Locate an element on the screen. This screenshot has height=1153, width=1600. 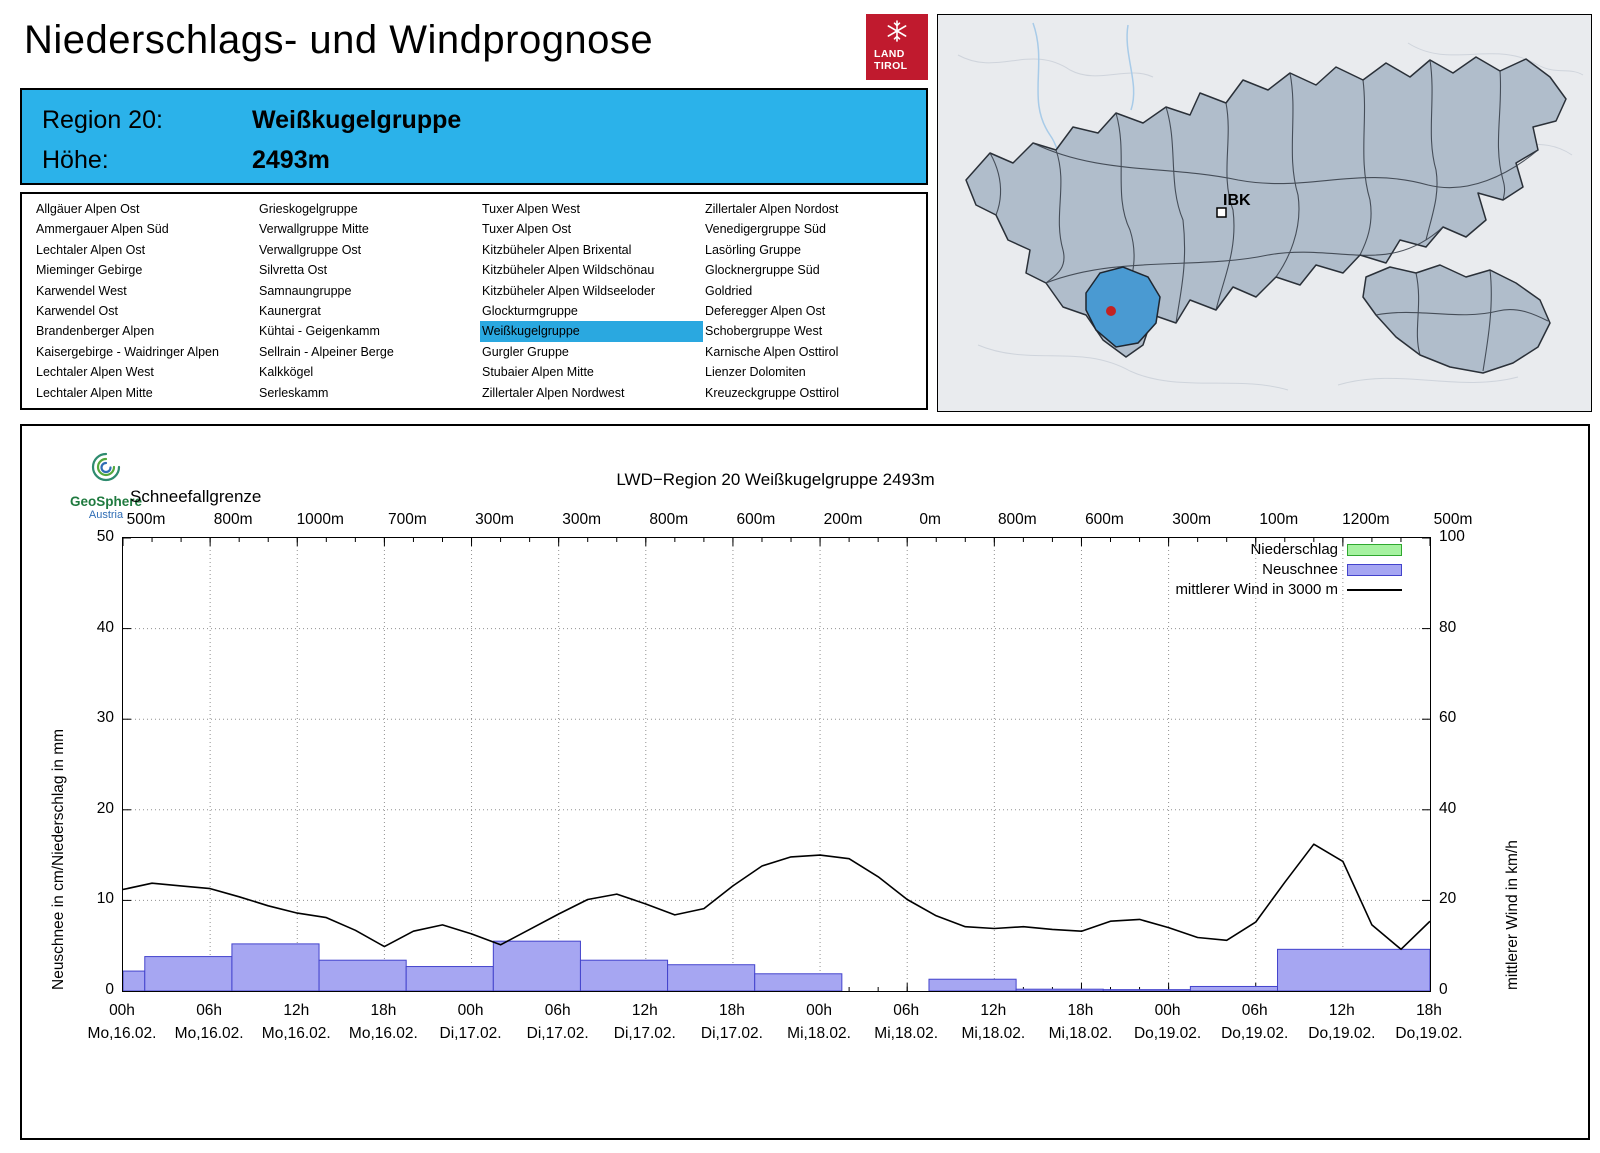
logo-text: LAND TIROL is located at coordinates (891, 60).